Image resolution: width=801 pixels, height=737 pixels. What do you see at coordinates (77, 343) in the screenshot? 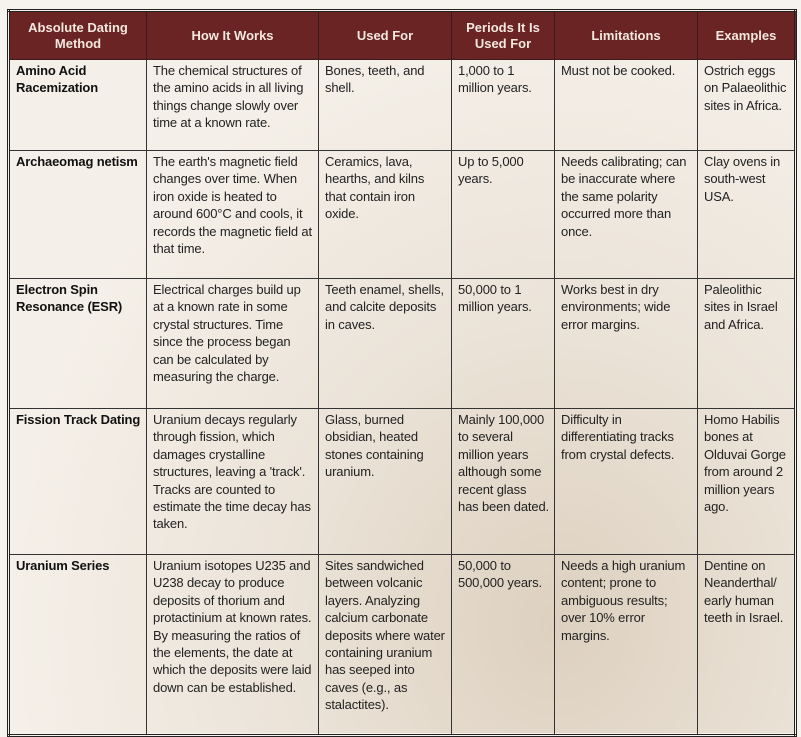
I see `cell-method: Electron Spin Resonance (ESR)` at bounding box center [77, 343].